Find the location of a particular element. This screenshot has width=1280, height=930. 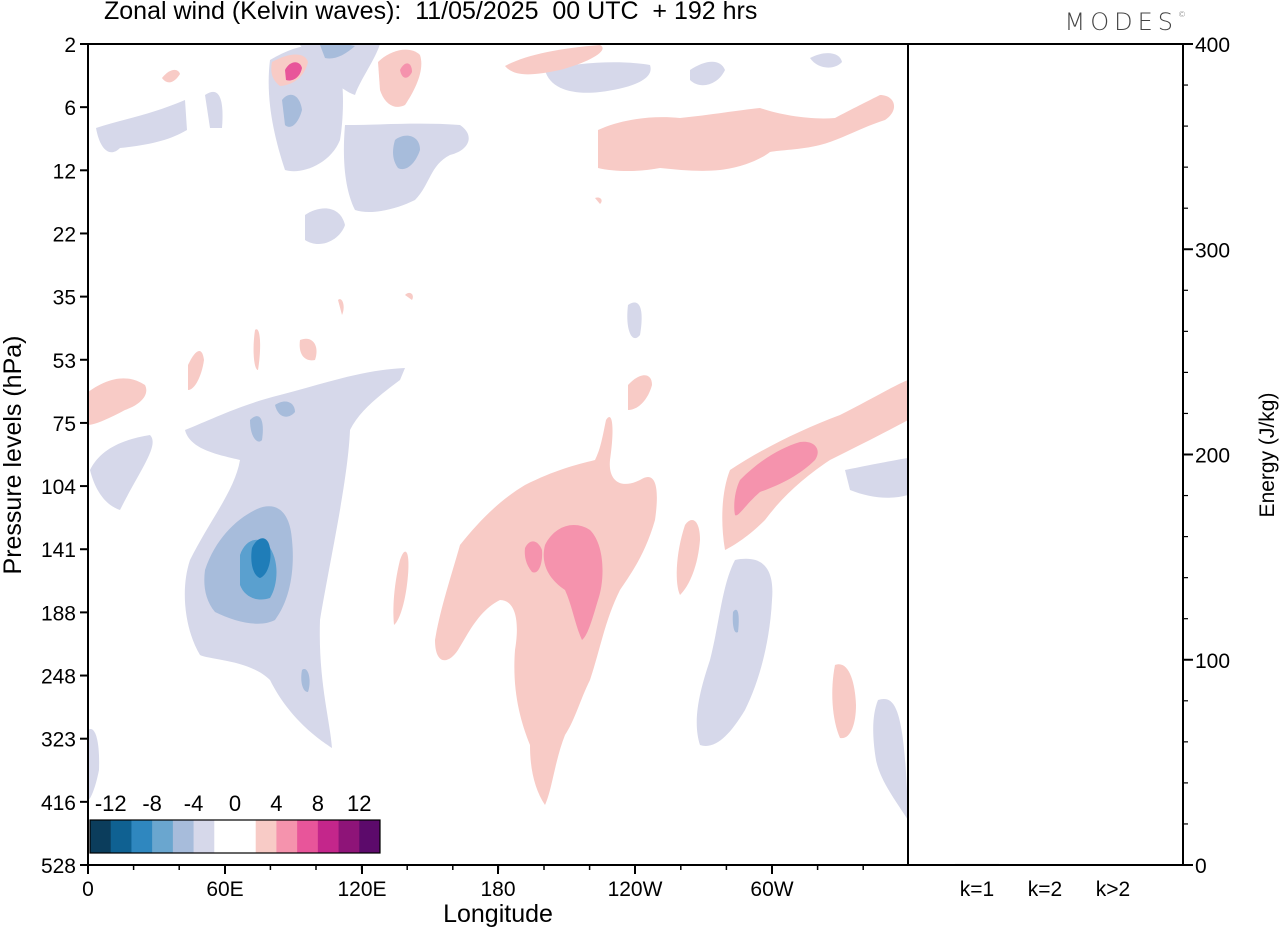

energy-category-label: k=1 is located at coordinates (977, 889).